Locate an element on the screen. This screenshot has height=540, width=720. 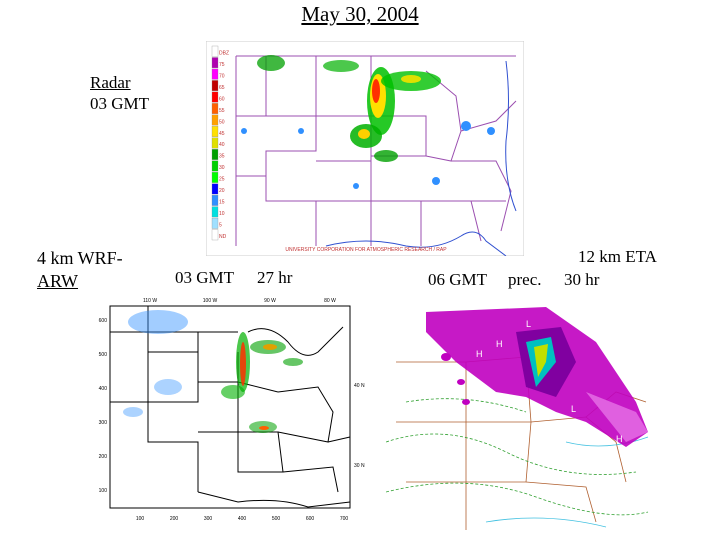
wrf-top-tick: 80 W is located at coordinates (330, 301).